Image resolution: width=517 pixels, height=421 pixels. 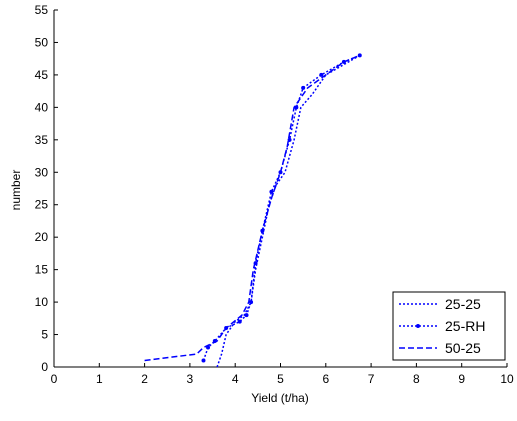 I want to click on x-tick-label: 2, so click(x=144, y=379).